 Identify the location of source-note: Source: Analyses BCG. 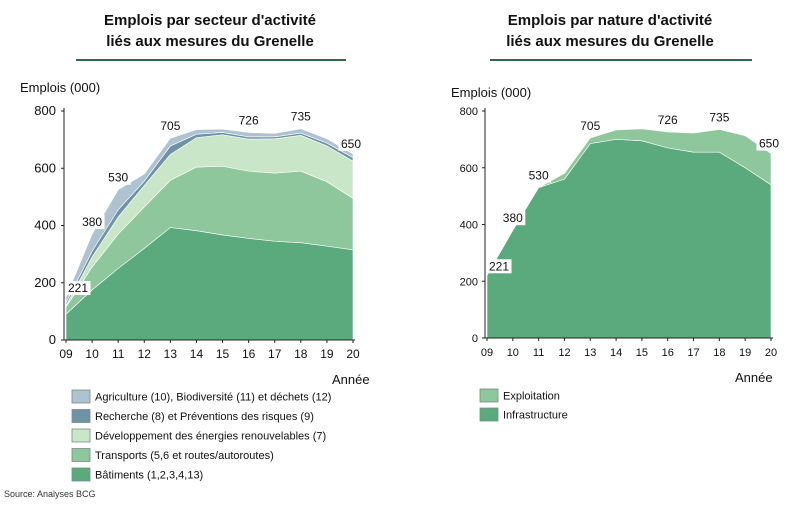
(50, 494).